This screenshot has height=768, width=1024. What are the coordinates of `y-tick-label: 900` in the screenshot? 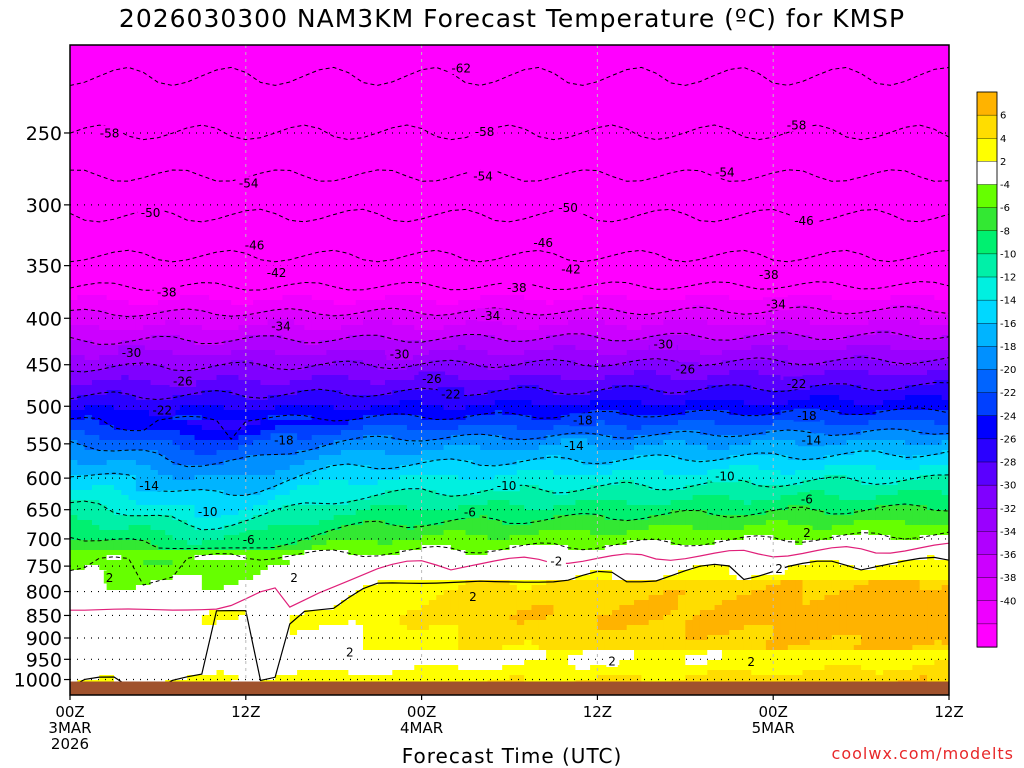 It's located at (44, 639).